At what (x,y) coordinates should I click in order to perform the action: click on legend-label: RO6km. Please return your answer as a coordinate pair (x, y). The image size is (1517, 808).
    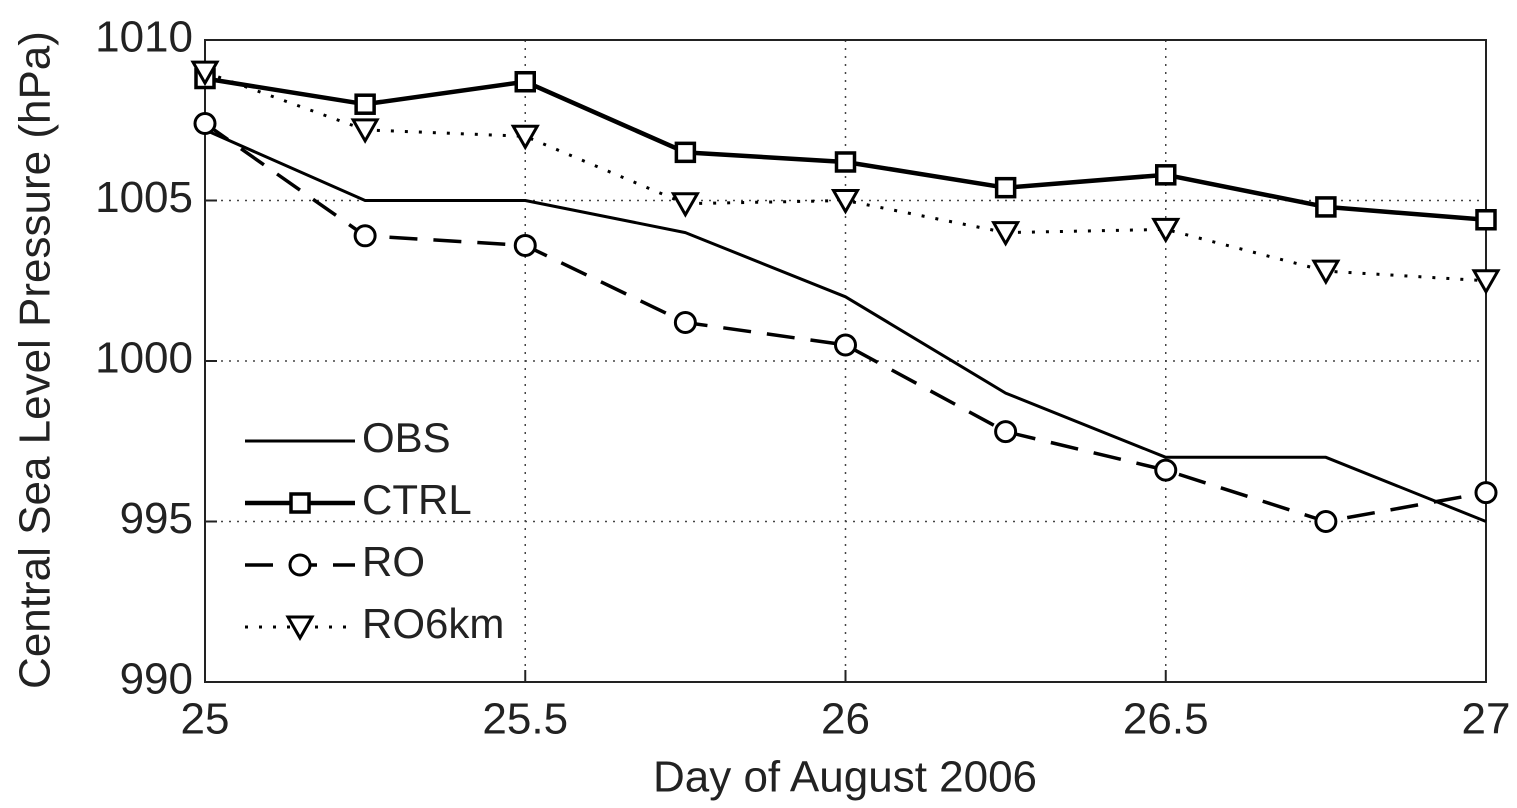
    Looking at the image, I should click on (433, 623).